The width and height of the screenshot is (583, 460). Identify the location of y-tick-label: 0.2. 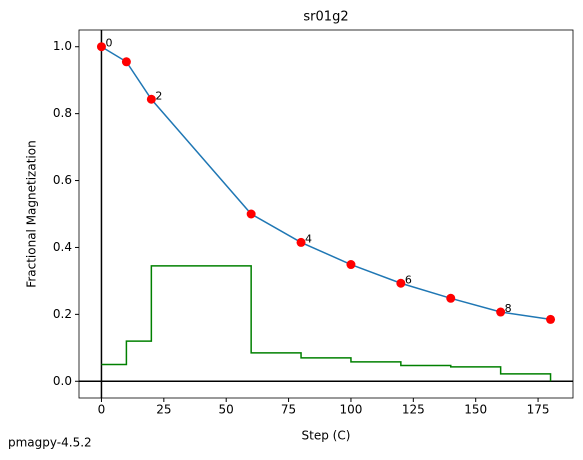
(62, 314).